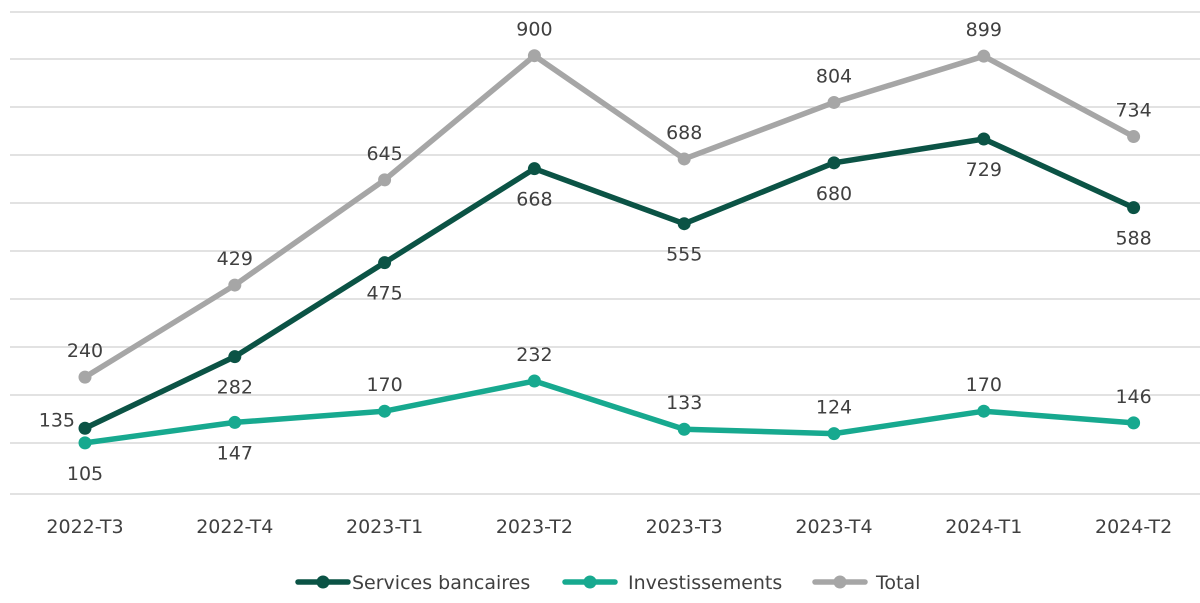  I want to click on data-label-services-bancaires: 555, so click(684, 255).